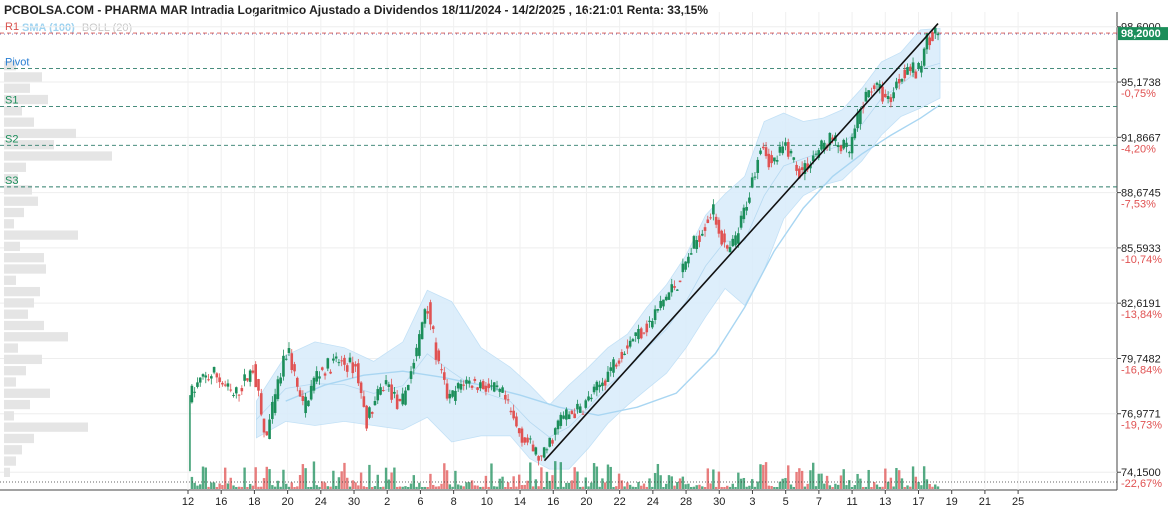 The image size is (1173, 512). I want to click on x-tick-label: 3, so click(752, 502).